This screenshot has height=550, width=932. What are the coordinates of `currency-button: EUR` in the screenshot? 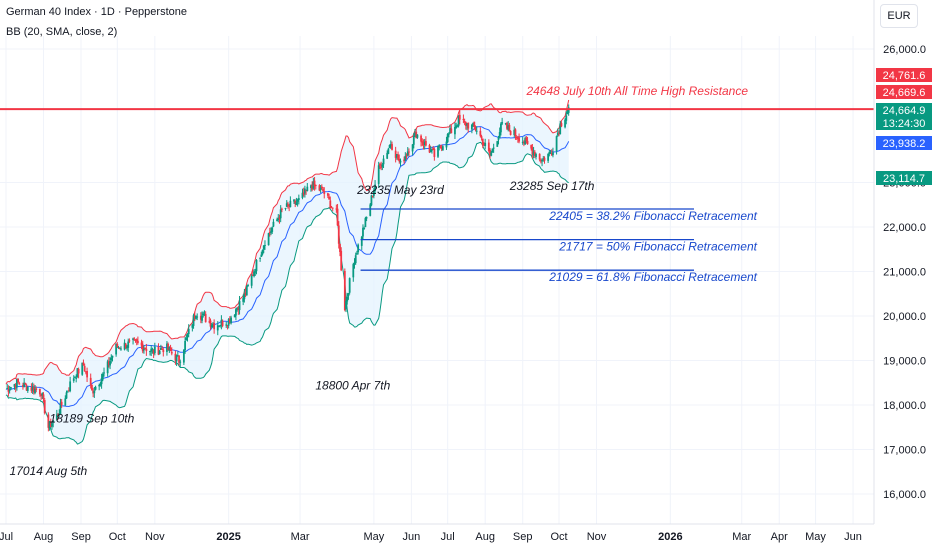 It's located at (899, 16).